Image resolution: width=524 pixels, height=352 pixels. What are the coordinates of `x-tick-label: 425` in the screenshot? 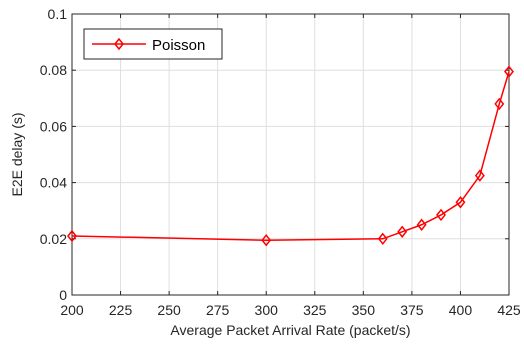 It's located at (509, 310).